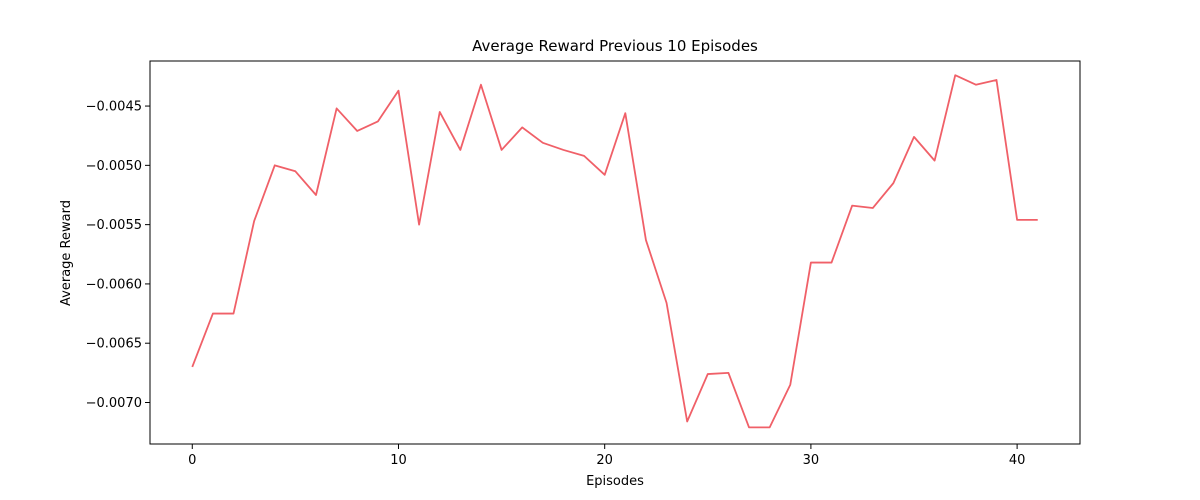 Image resolution: width=1200 pixels, height=500 pixels. I want to click on x-axis-ticks: 0 10 20 30 40, so click(606, 456).